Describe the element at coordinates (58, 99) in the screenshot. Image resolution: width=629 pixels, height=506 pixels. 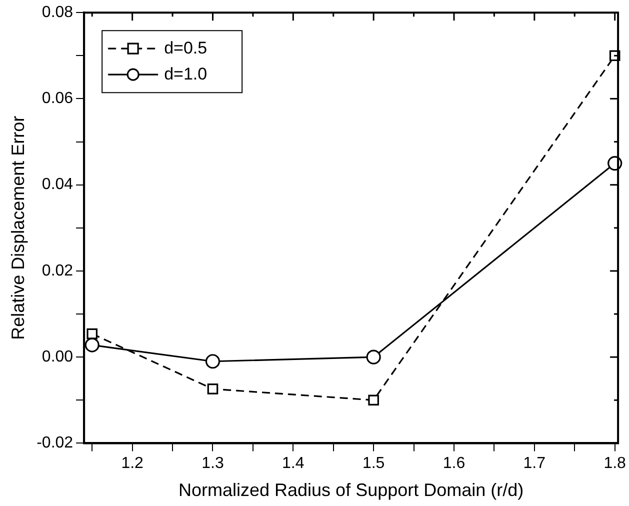
I see `y-tick-label: 0.06` at that location.